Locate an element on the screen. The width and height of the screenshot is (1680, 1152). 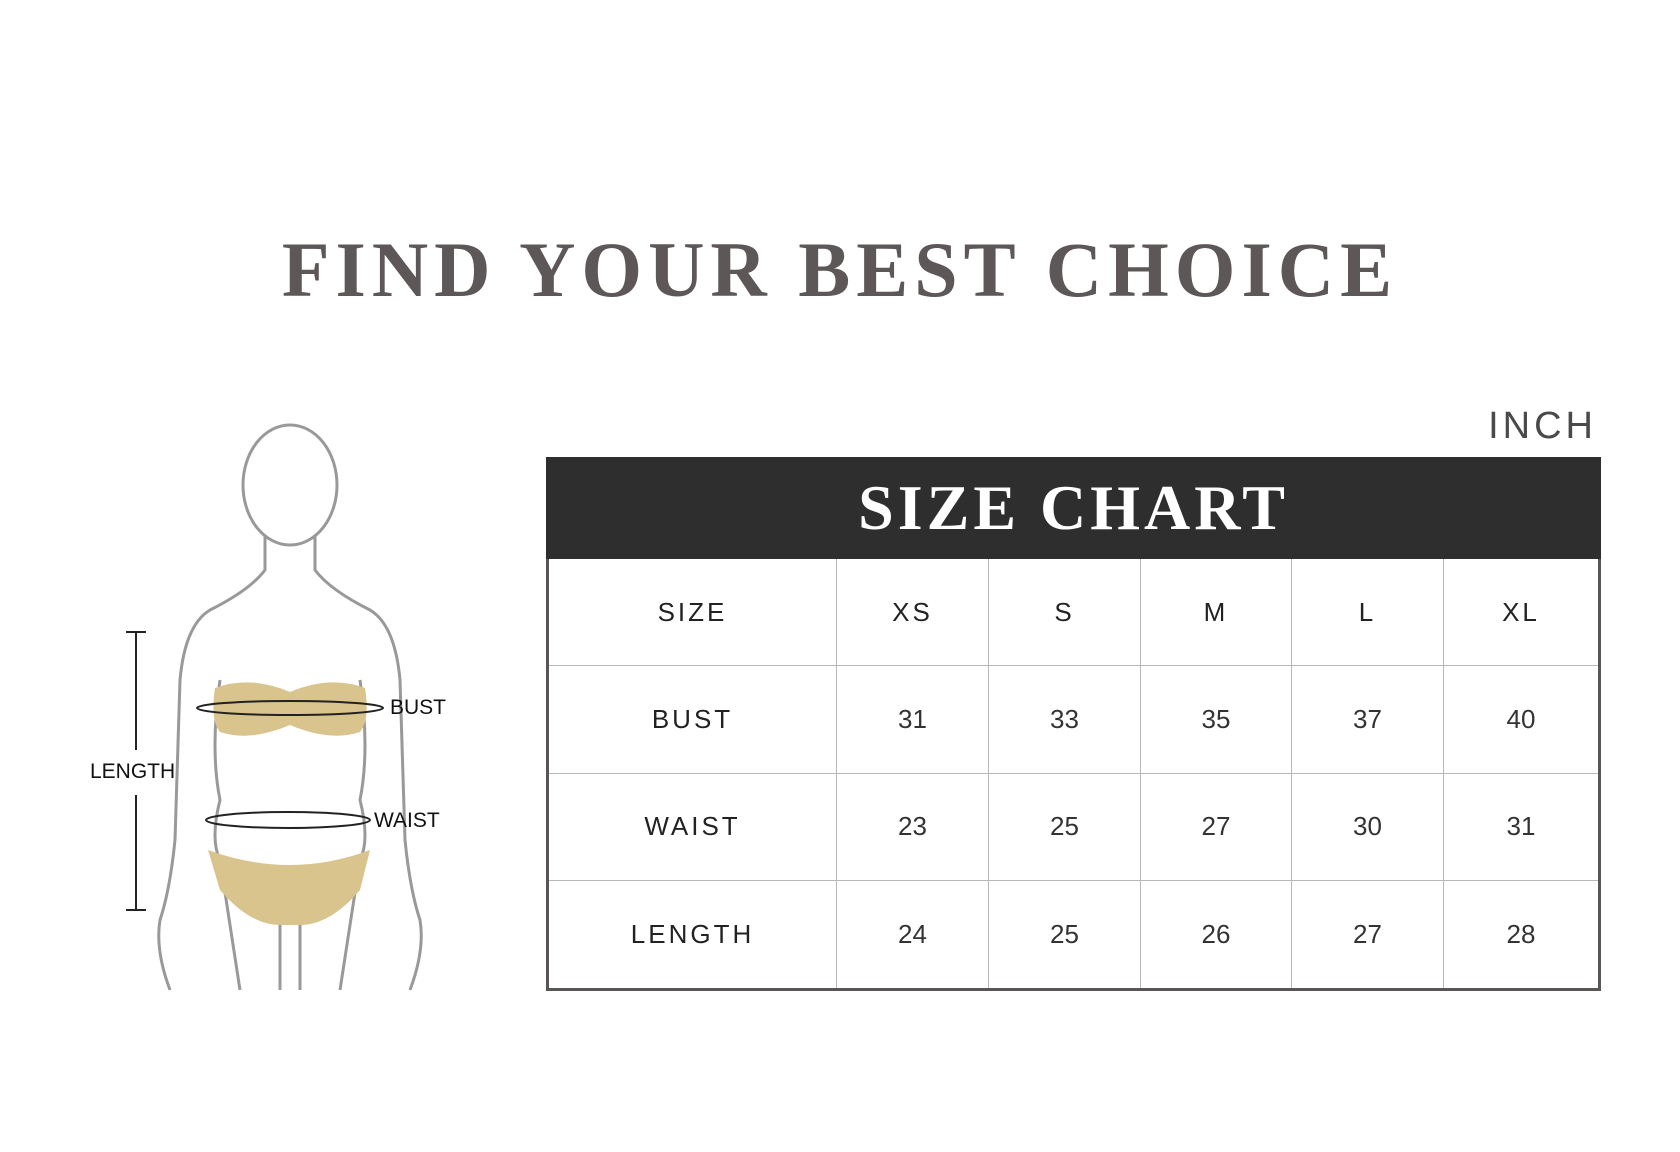
table-cell: 23 is located at coordinates (913, 827).